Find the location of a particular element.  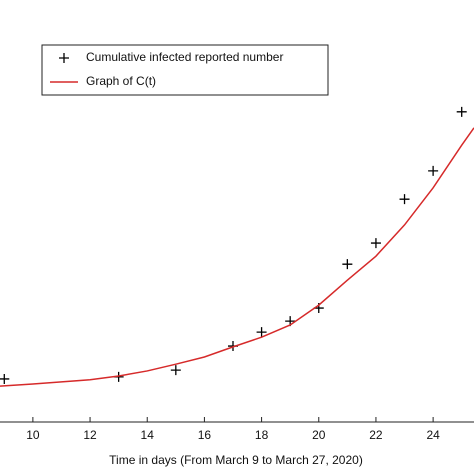

legend-marker is located at coordinates (64, 58).